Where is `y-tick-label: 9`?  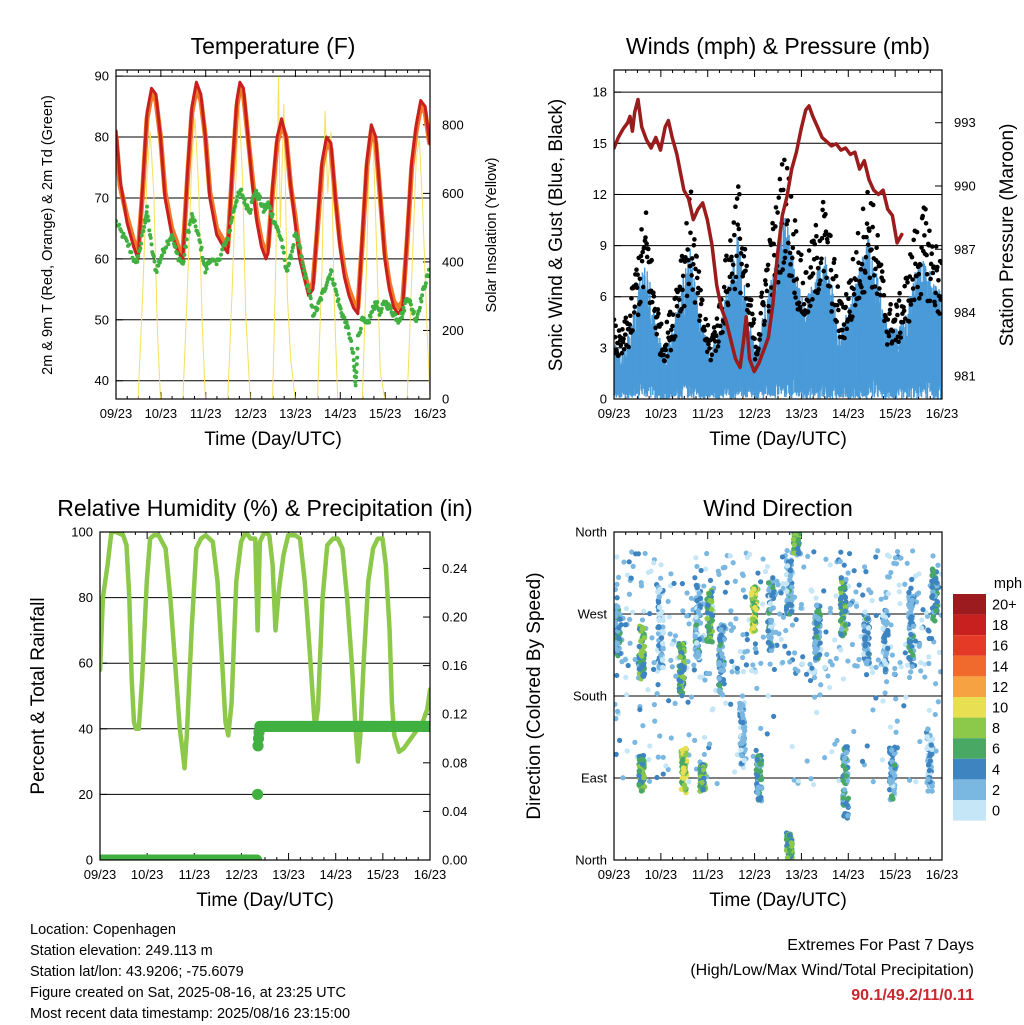
y-tick-label: 9 is located at coordinates (603, 245).